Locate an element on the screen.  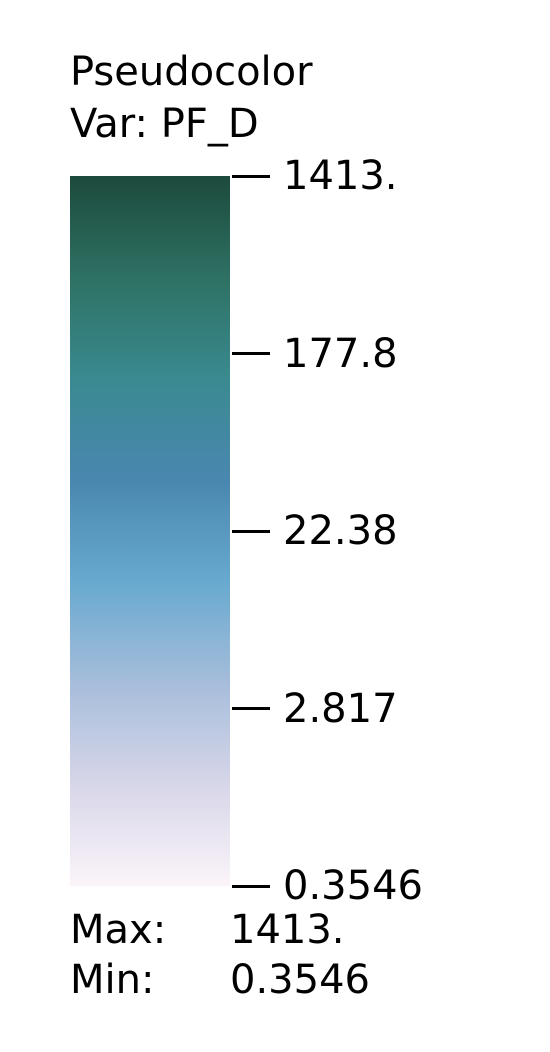
legend-title: Pseudocolor is located at coordinates (191, 72).